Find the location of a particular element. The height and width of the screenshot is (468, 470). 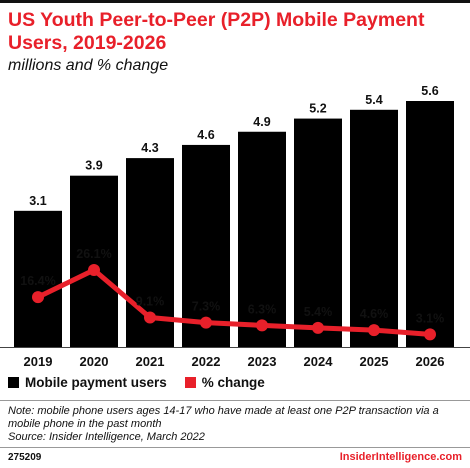

change-label-2021: 9.1% is located at coordinates (150, 302).